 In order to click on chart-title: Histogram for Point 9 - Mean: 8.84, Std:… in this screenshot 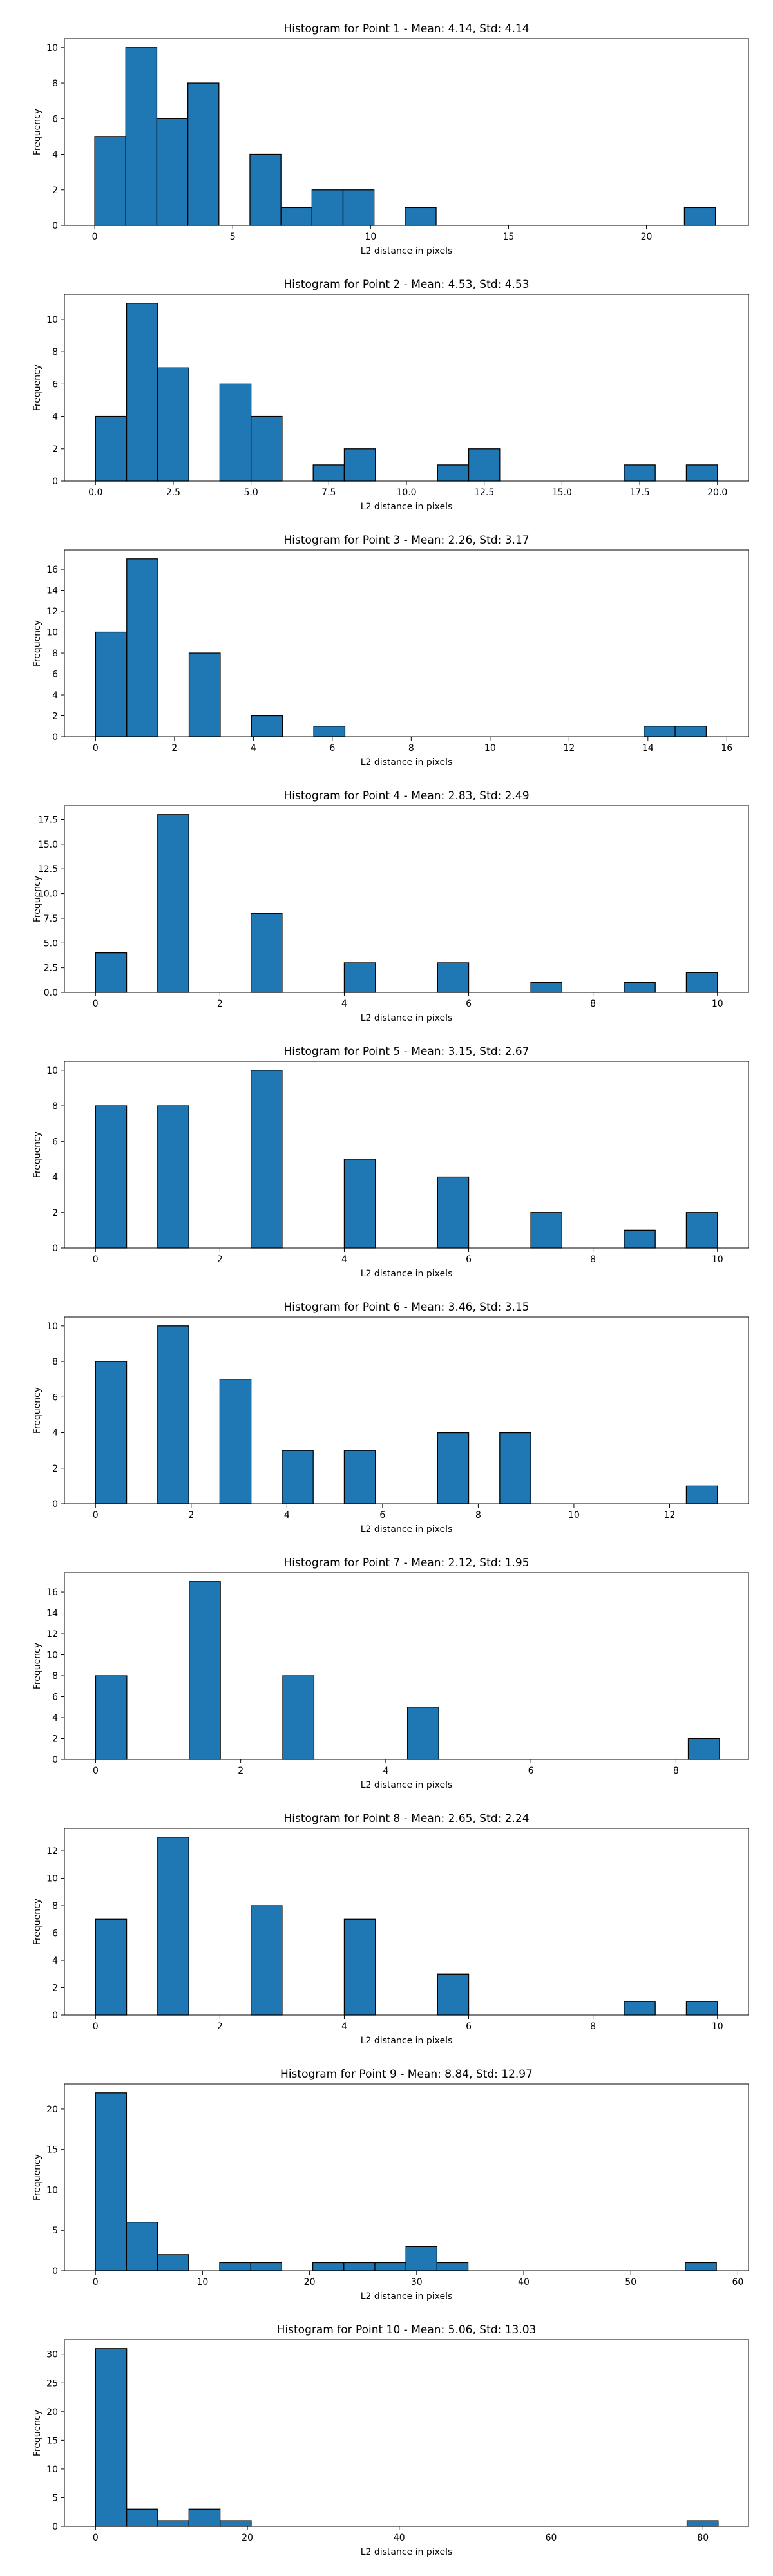, I will do `click(406, 2074)`.